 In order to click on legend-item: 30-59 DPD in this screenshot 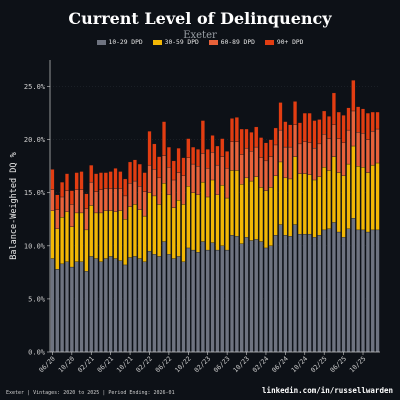, I will do `click(175, 42)`.